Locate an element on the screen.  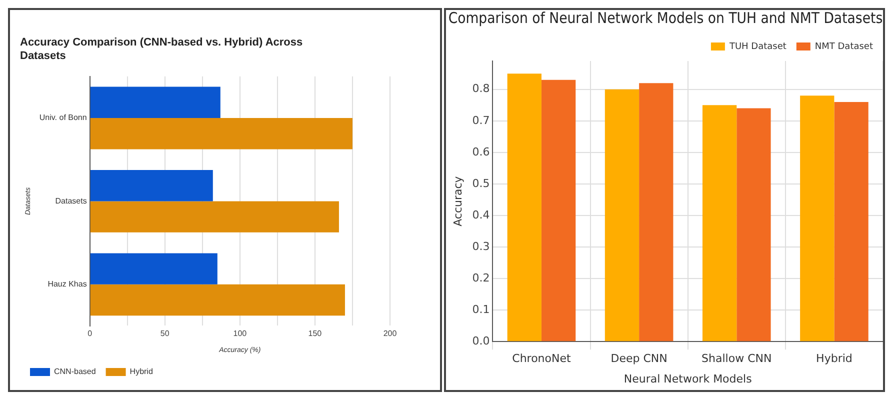
y-tick-label: 0.6 is located at coordinates (481, 151).